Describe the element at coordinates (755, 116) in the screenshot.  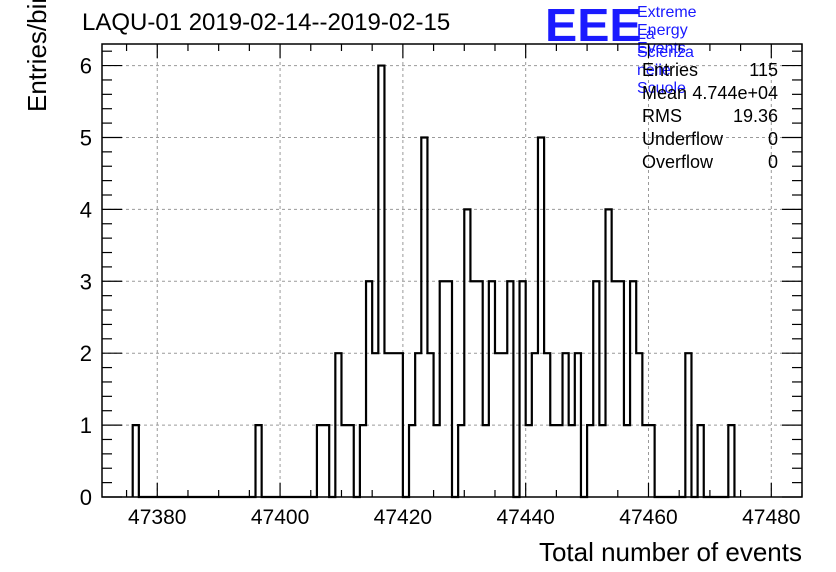
I see `stat-rms-value: 19.36` at that location.